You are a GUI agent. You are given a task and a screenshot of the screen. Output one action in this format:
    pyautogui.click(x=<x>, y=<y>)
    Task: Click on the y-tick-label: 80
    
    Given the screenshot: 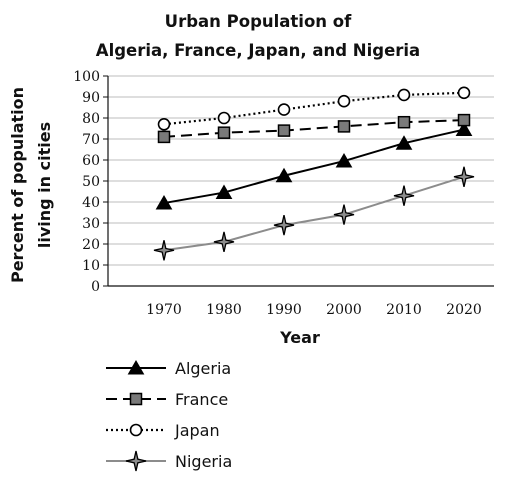 What is the action you would take?
    pyautogui.click(x=91, y=119)
    